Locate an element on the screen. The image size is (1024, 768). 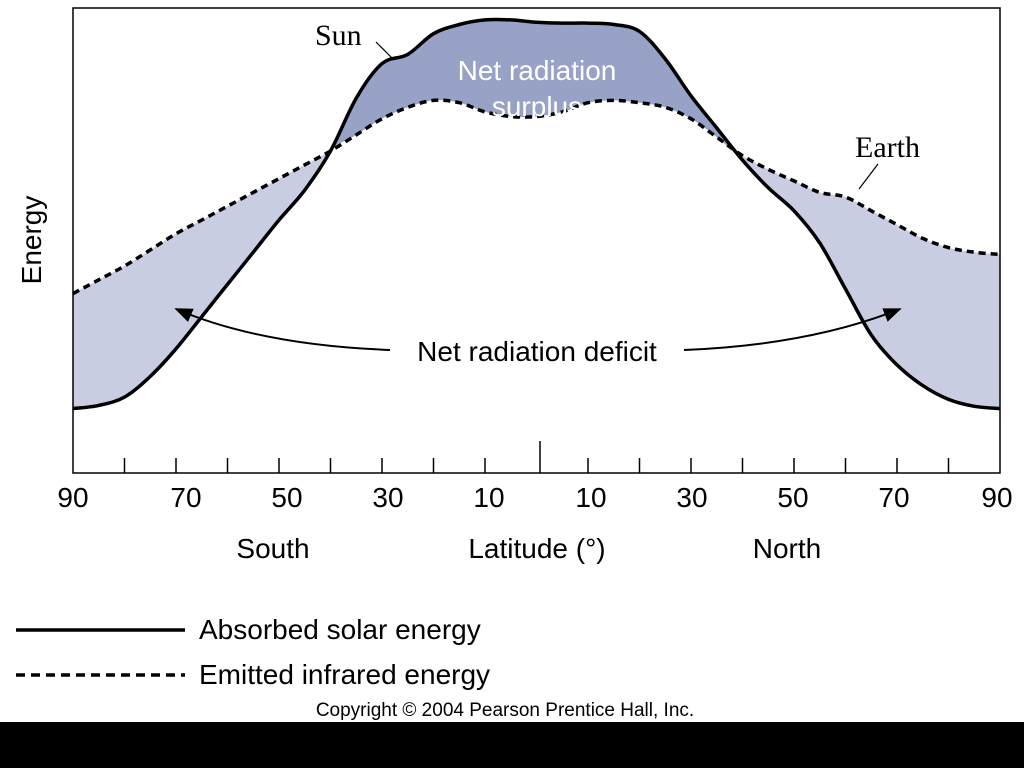
sun-label: Sun is located at coordinates (338, 35).